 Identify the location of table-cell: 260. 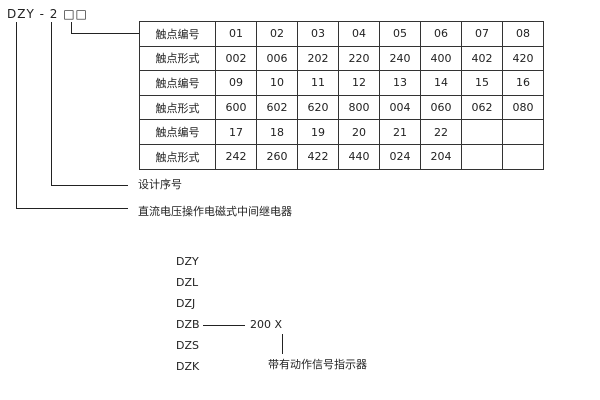
(277, 156).